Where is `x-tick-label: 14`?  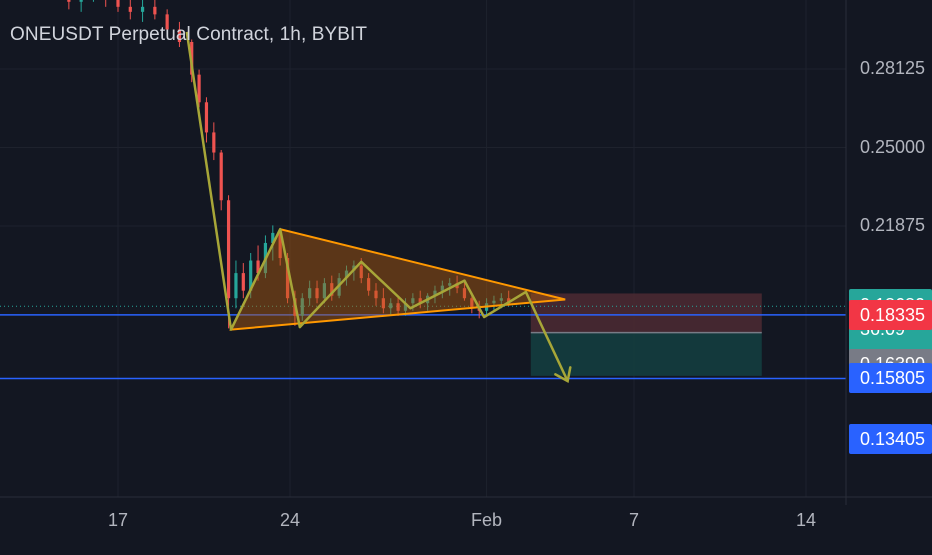 x-tick-label: 14 is located at coordinates (806, 520).